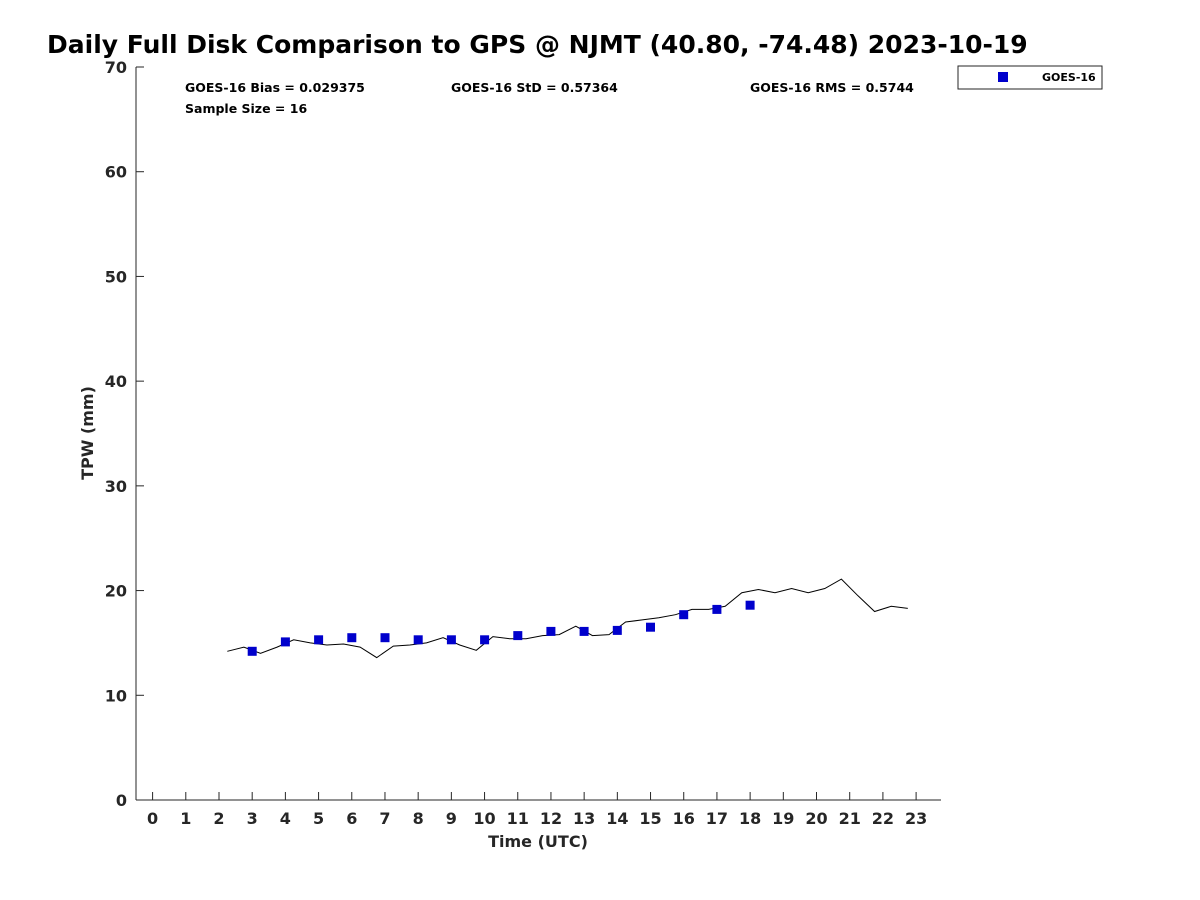 This screenshot has height=900, width=1200. What do you see at coordinates (451, 818) in the screenshot?
I see `x-tick-label: 9` at bounding box center [451, 818].